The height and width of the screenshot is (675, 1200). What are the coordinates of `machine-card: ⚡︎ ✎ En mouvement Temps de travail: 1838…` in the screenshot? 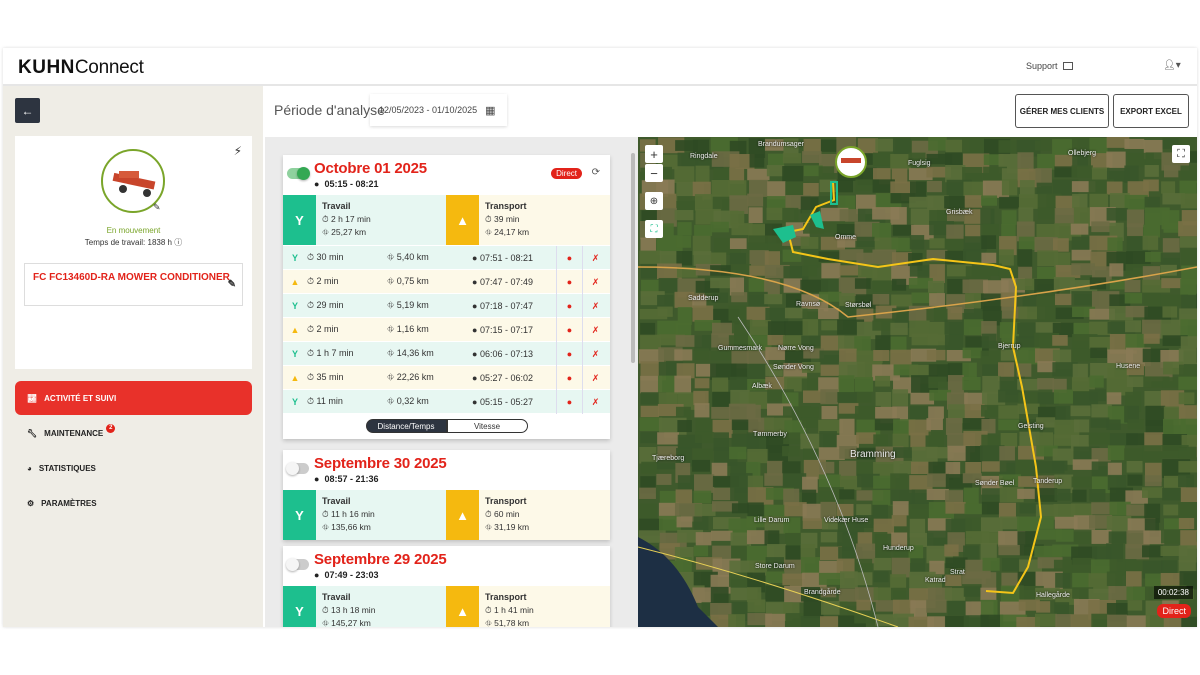 It's located at (133, 252).